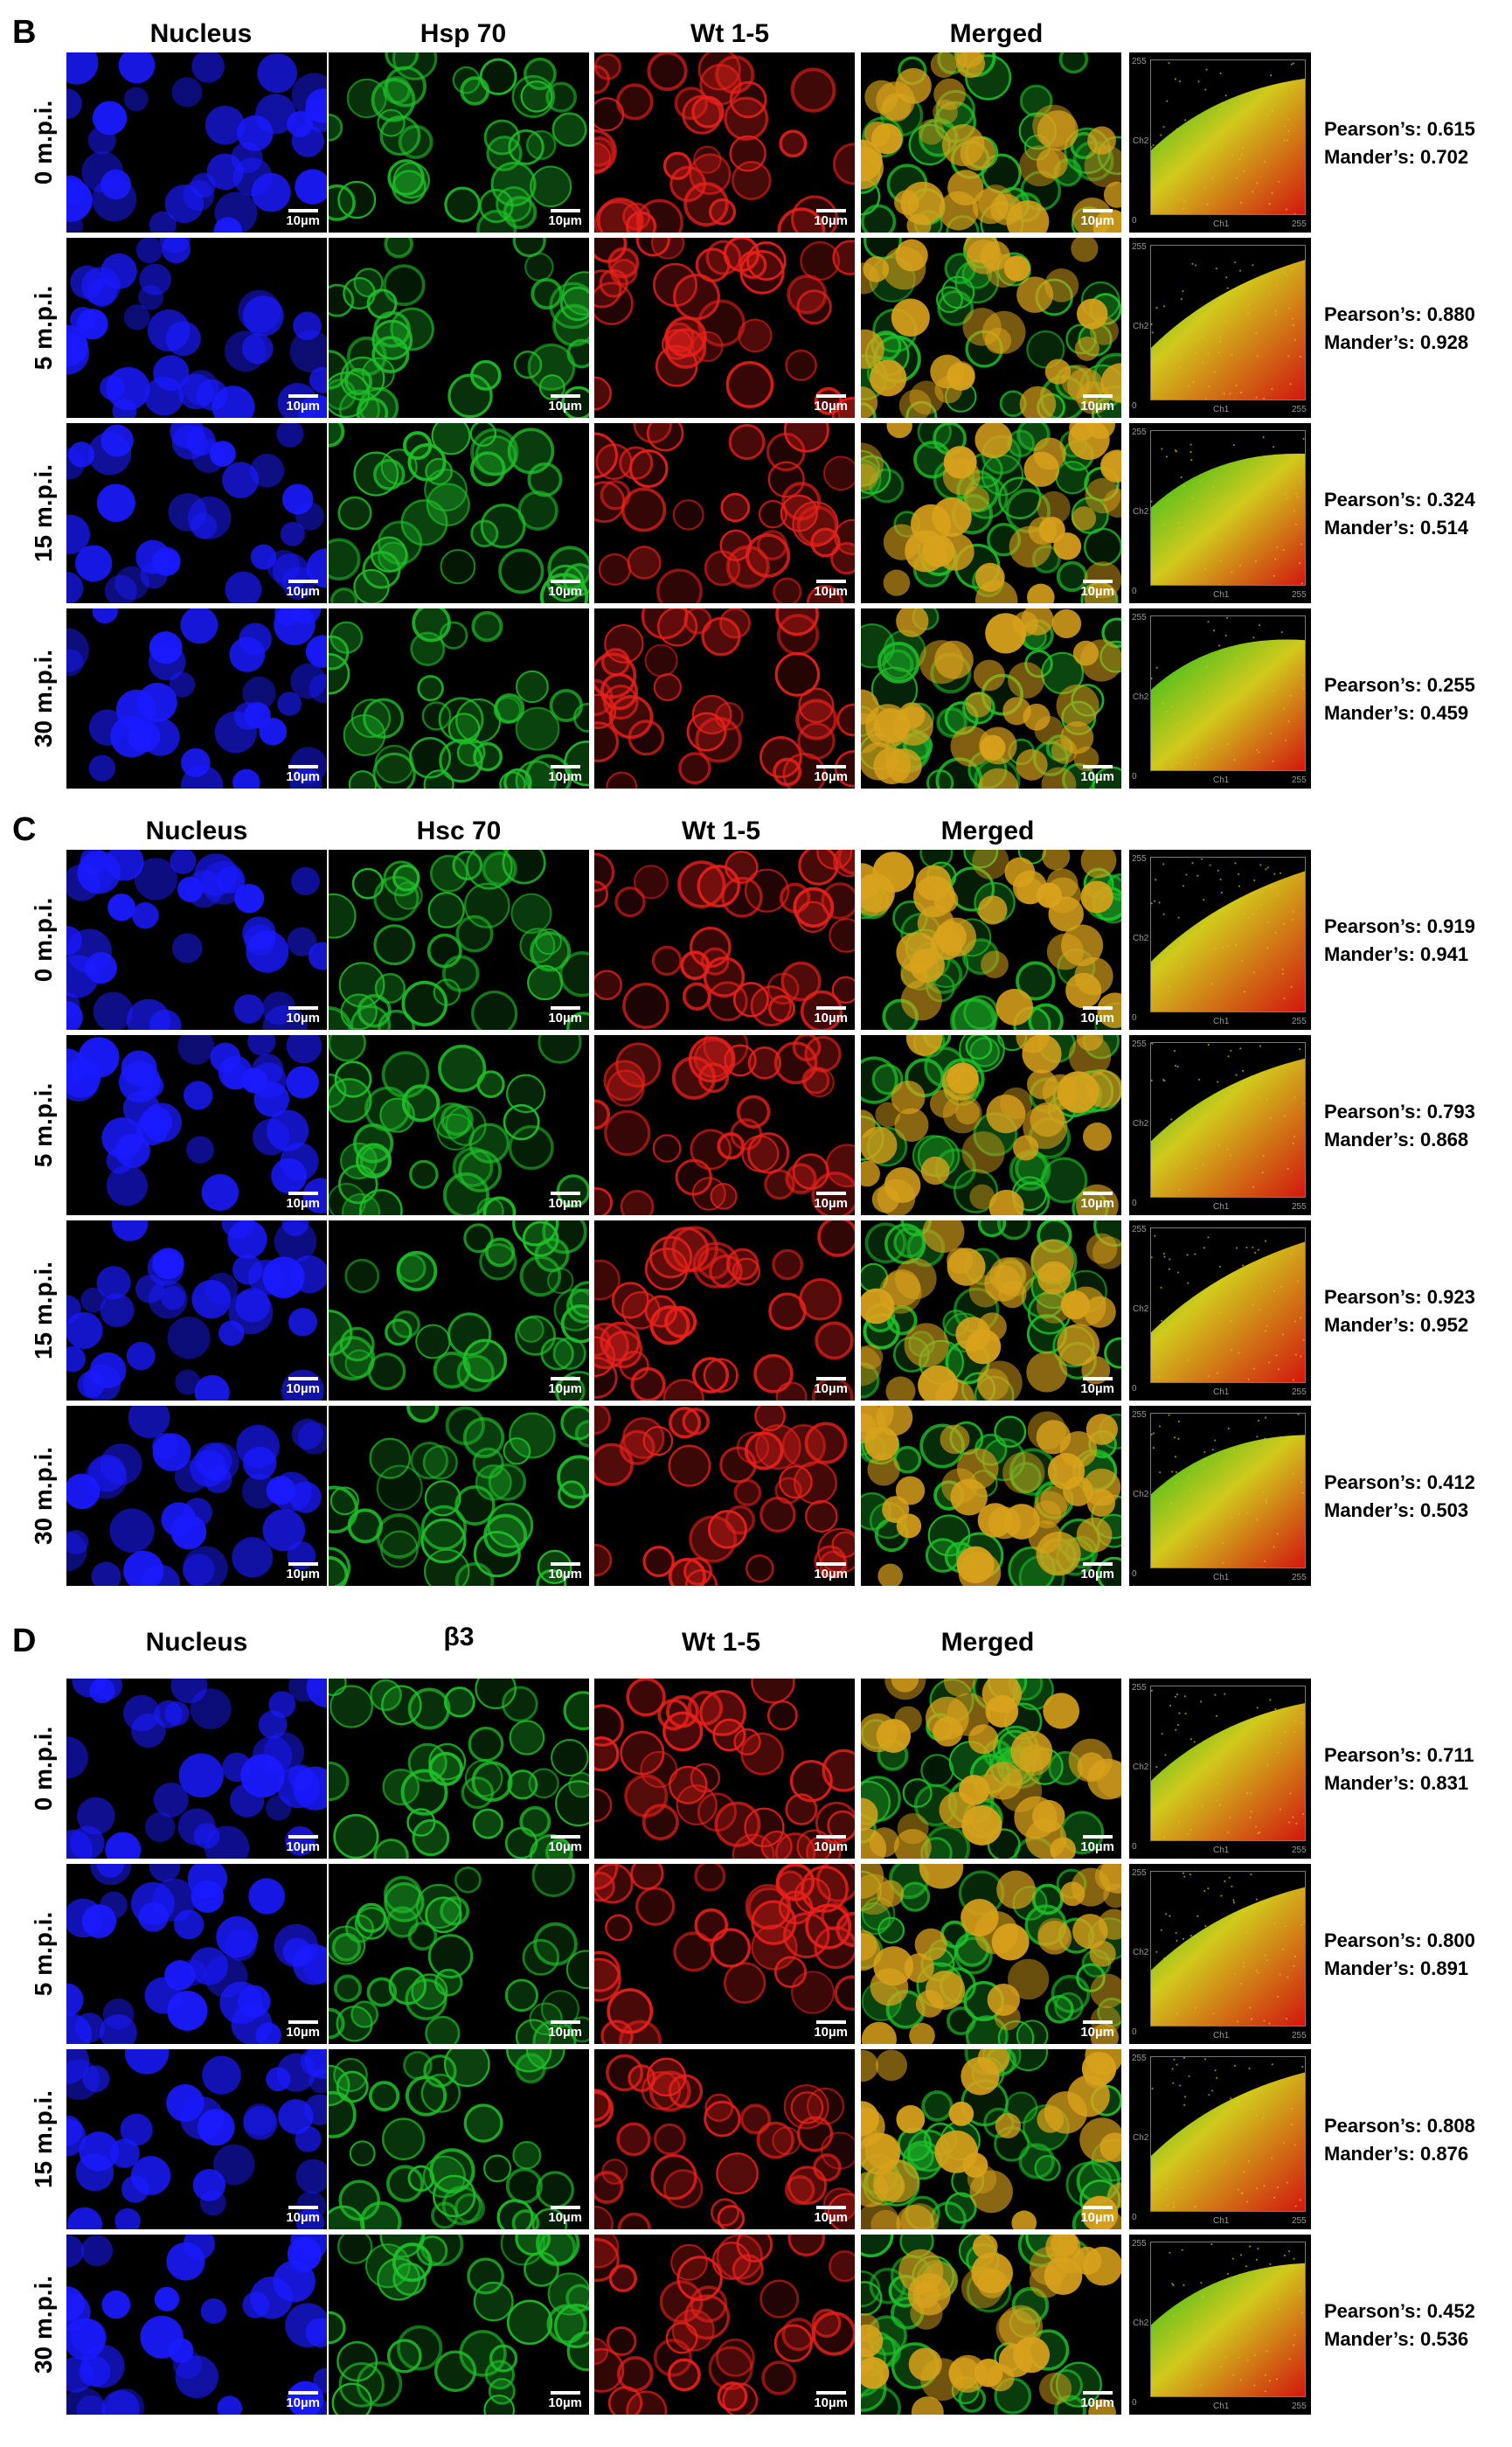  Describe the element at coordinates (1399, 1112) in the screenshot. I see `pearson-value: Pearson’s: 0.793` at that location.